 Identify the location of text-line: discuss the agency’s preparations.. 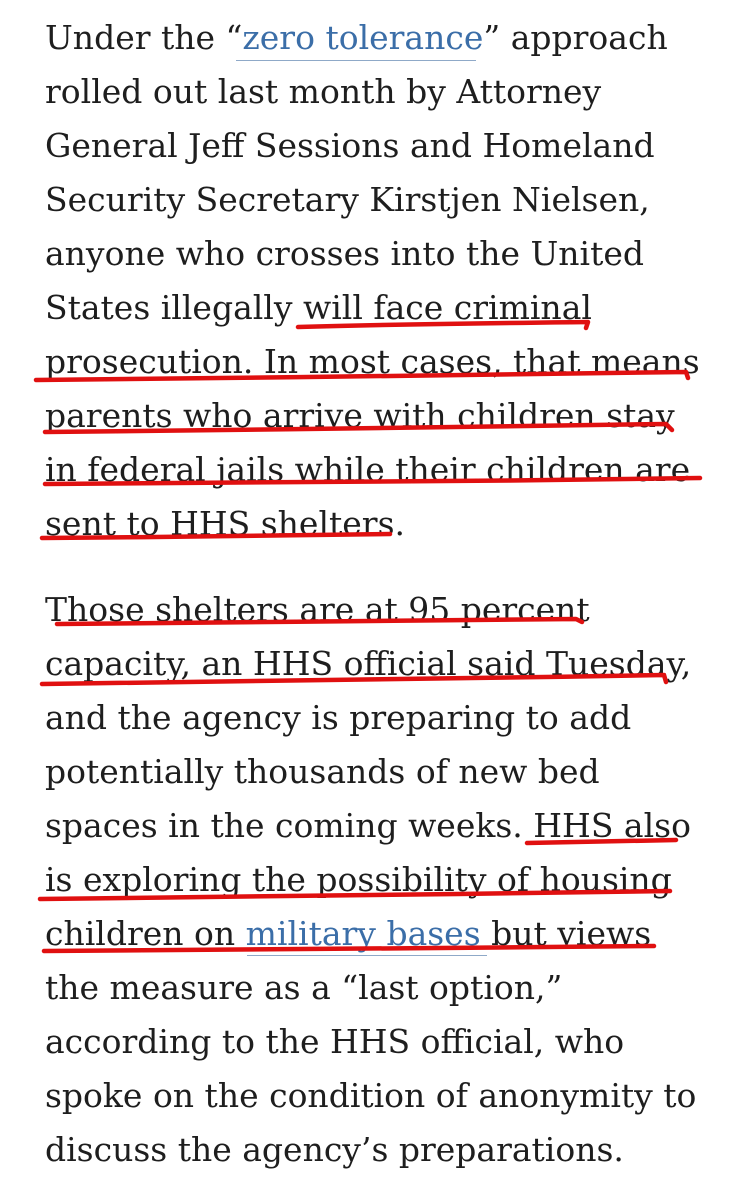
(334, 1149).